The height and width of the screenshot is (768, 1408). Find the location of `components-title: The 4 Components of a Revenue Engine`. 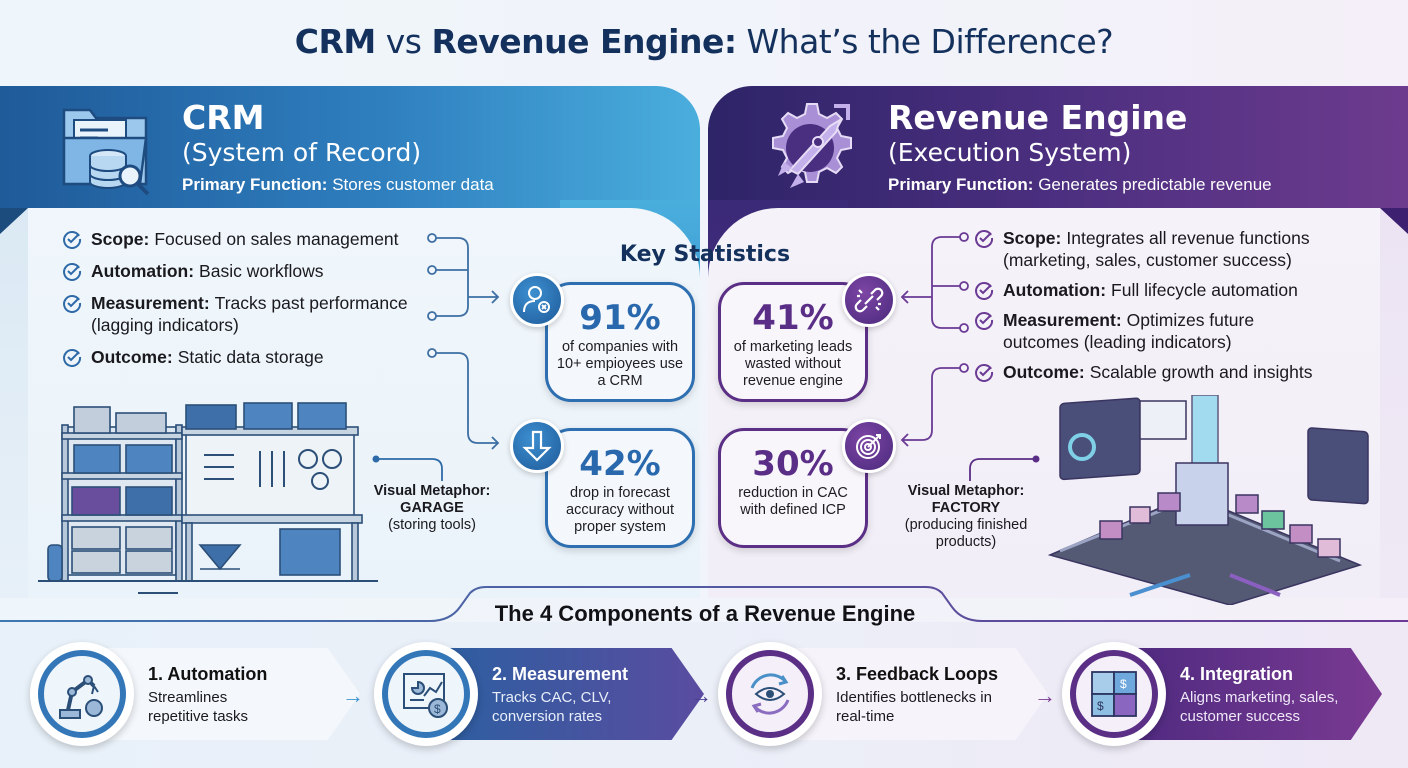

components-title: The 4 Components of a Revenue Engine is located at coordinates (705, 613).